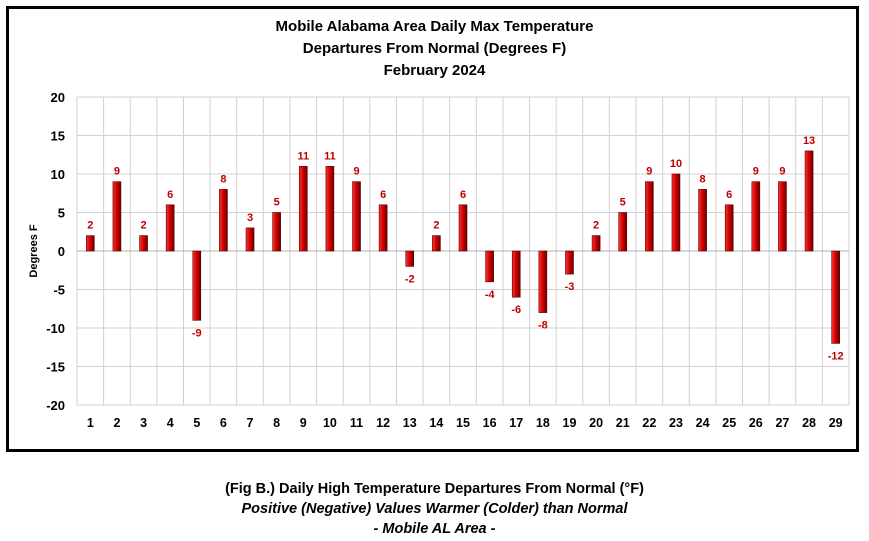 The width and height of the screenshot is (869, 541). Describe the element at coordinates (490, 295) in the screenshot. I see `data-label: -4` at that location.